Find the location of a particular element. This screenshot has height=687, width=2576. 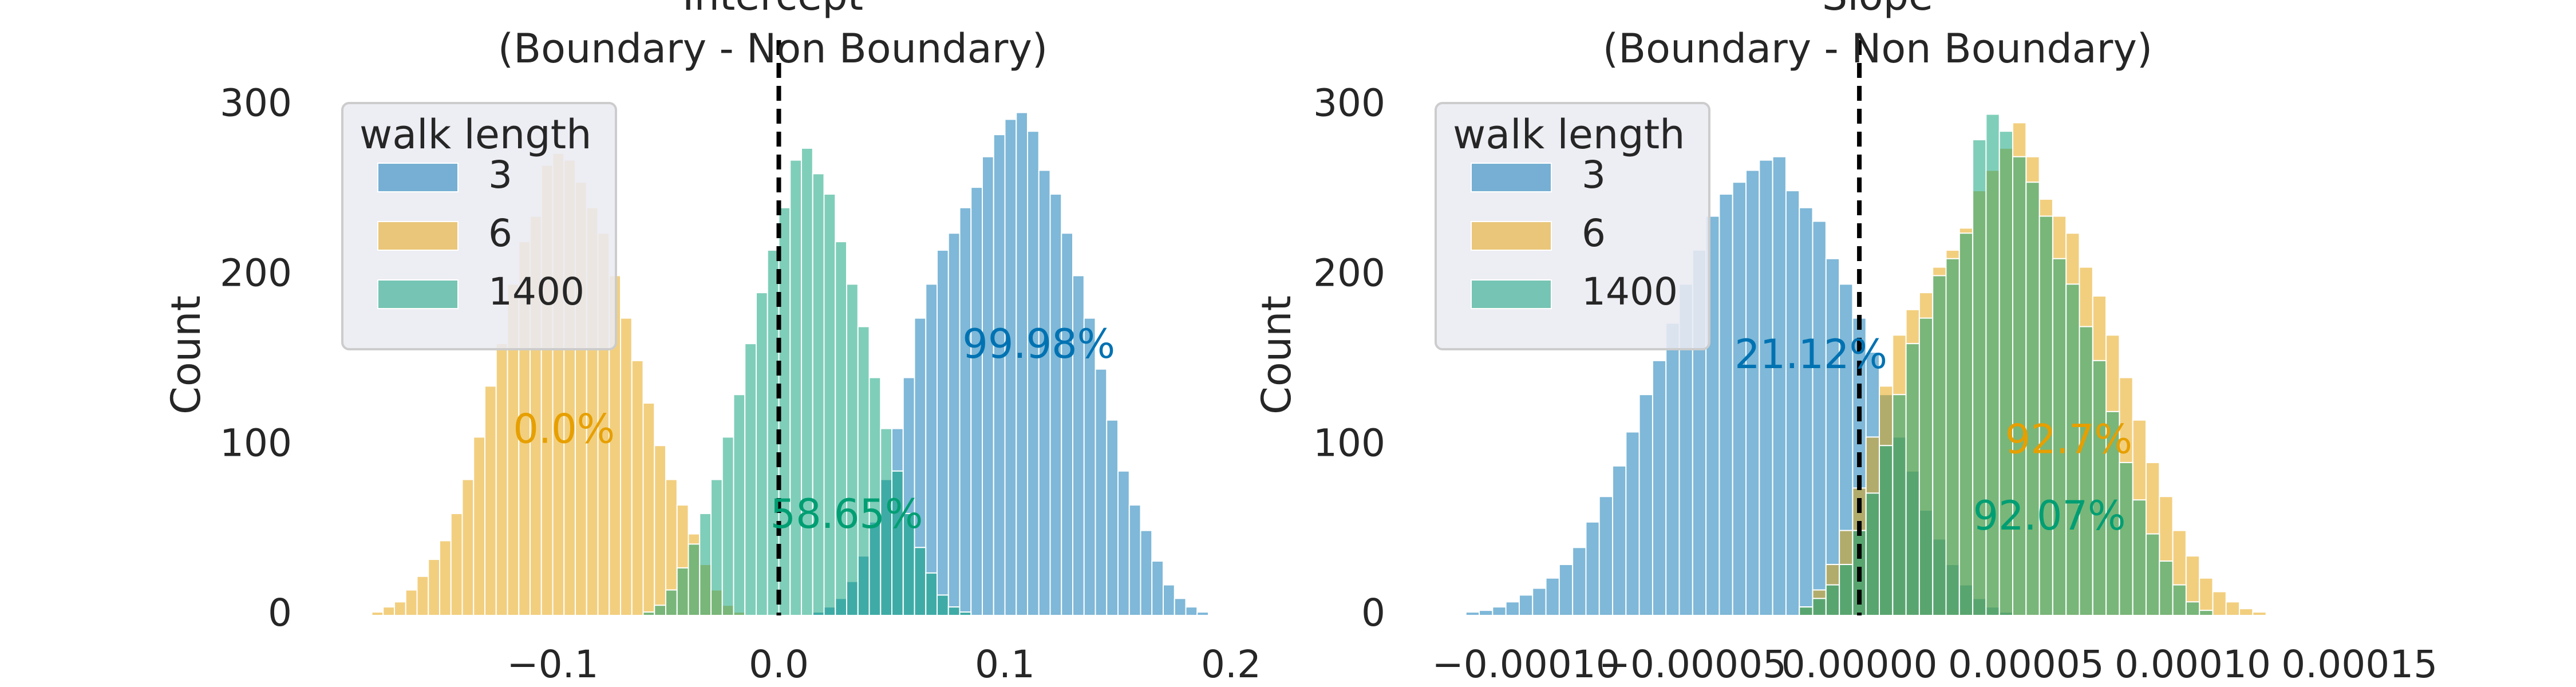

x-tick-label: 0.1 is located at coordinates (1005, 664).